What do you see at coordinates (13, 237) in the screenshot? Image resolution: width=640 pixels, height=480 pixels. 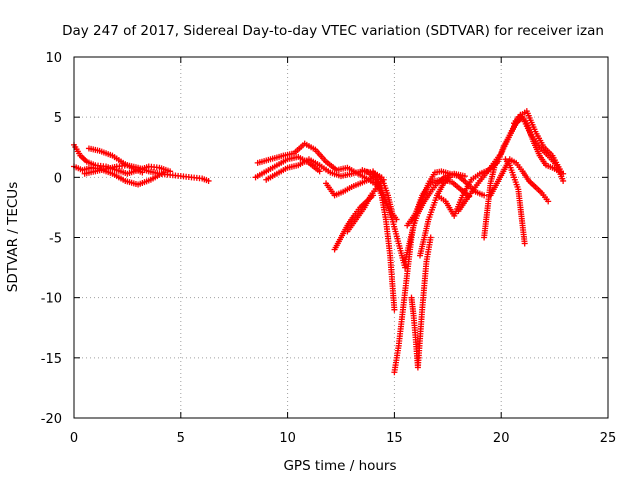 I see `y-axis-label: SDTVAR / TECUs` at bounding box center [13, 237].